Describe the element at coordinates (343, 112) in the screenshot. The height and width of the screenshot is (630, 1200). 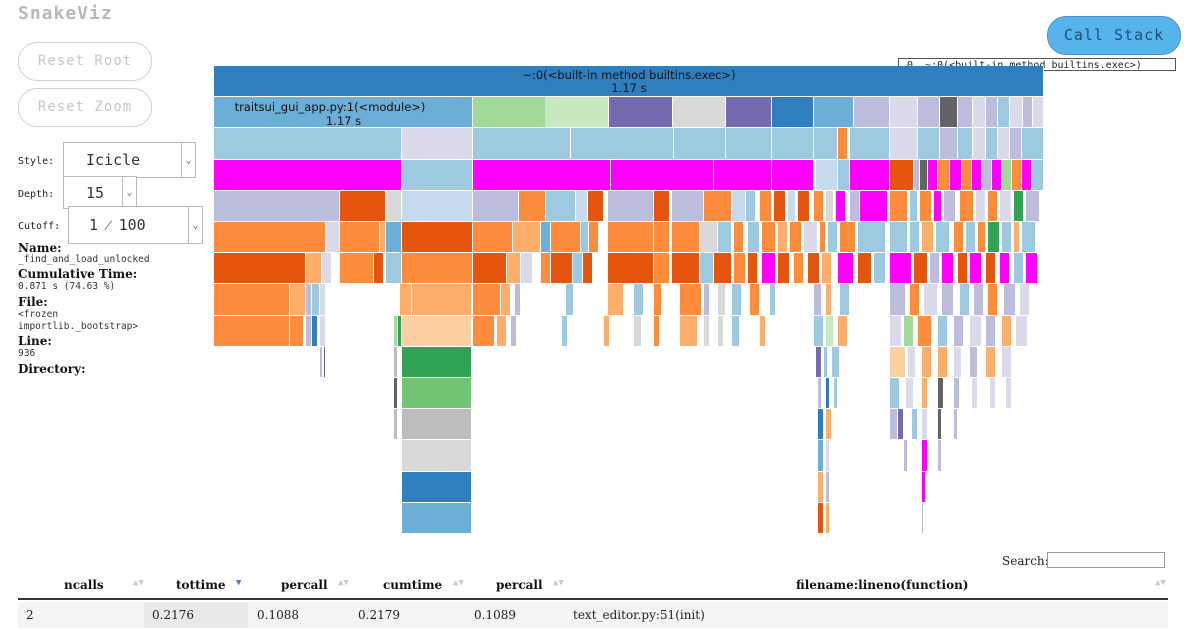
I see `flame-module-cell` at that location.